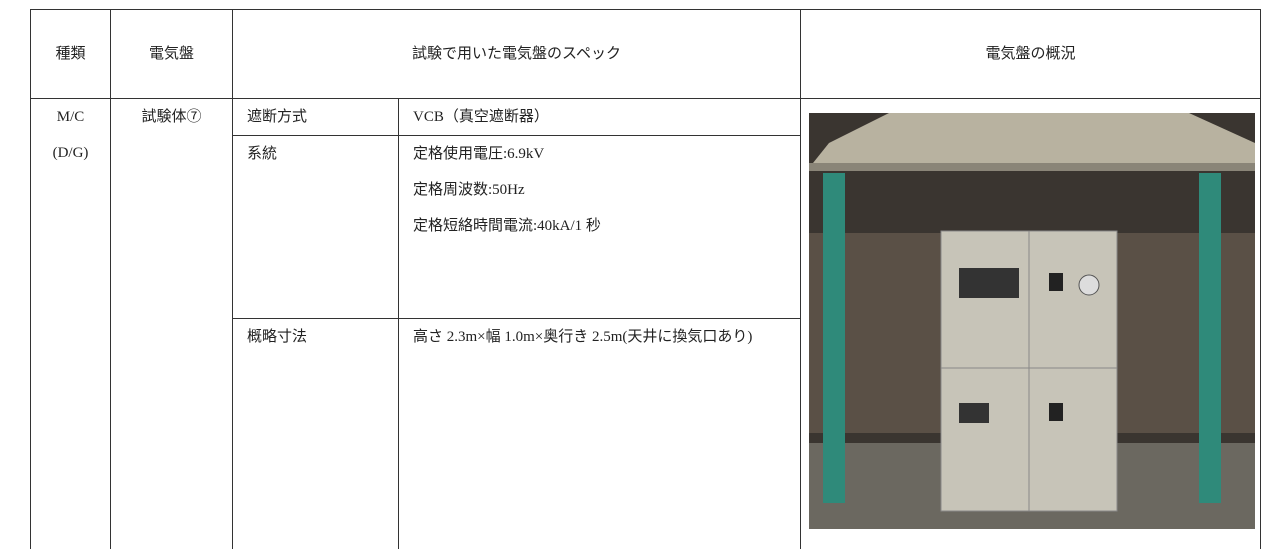  Describe the element at coordinates (71, 54) in the screenshot. I see `header-cell: 種類` at that location.